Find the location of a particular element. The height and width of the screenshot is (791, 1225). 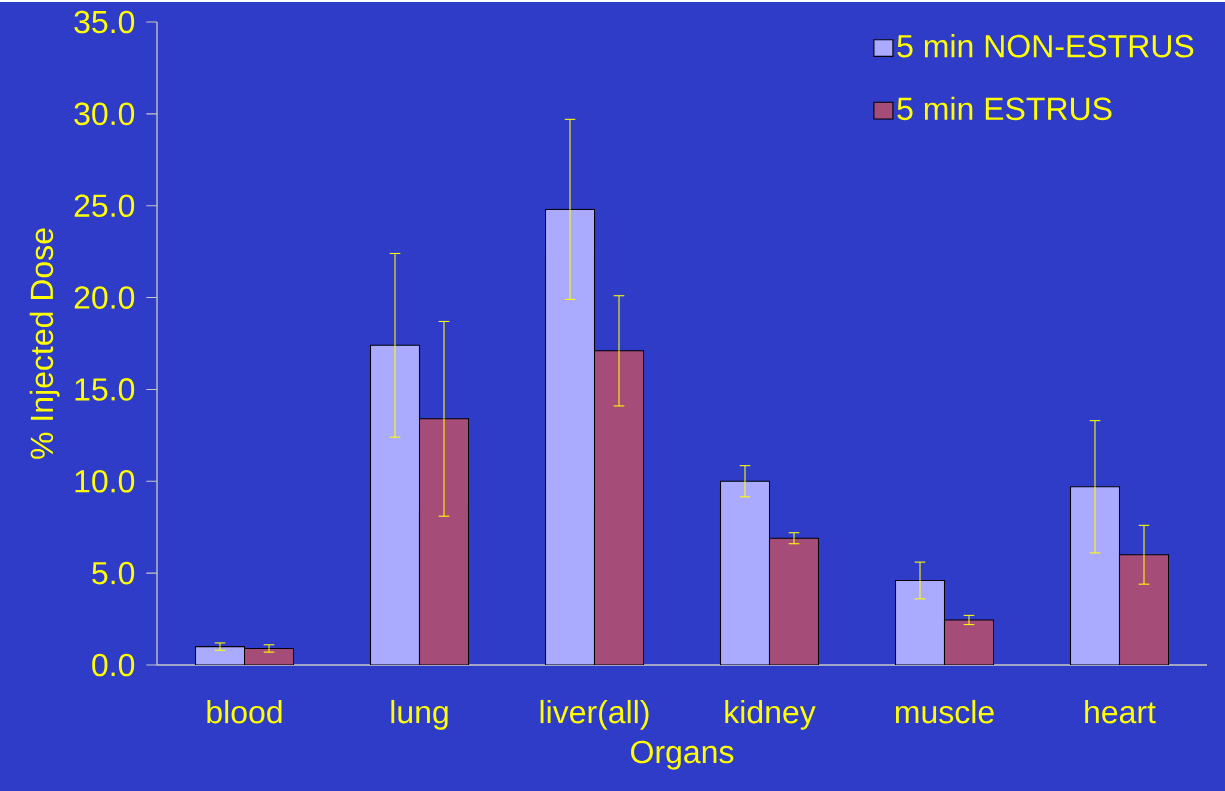

legend-label: 5 min ESTRUS is located at coordinates (1004, 108).